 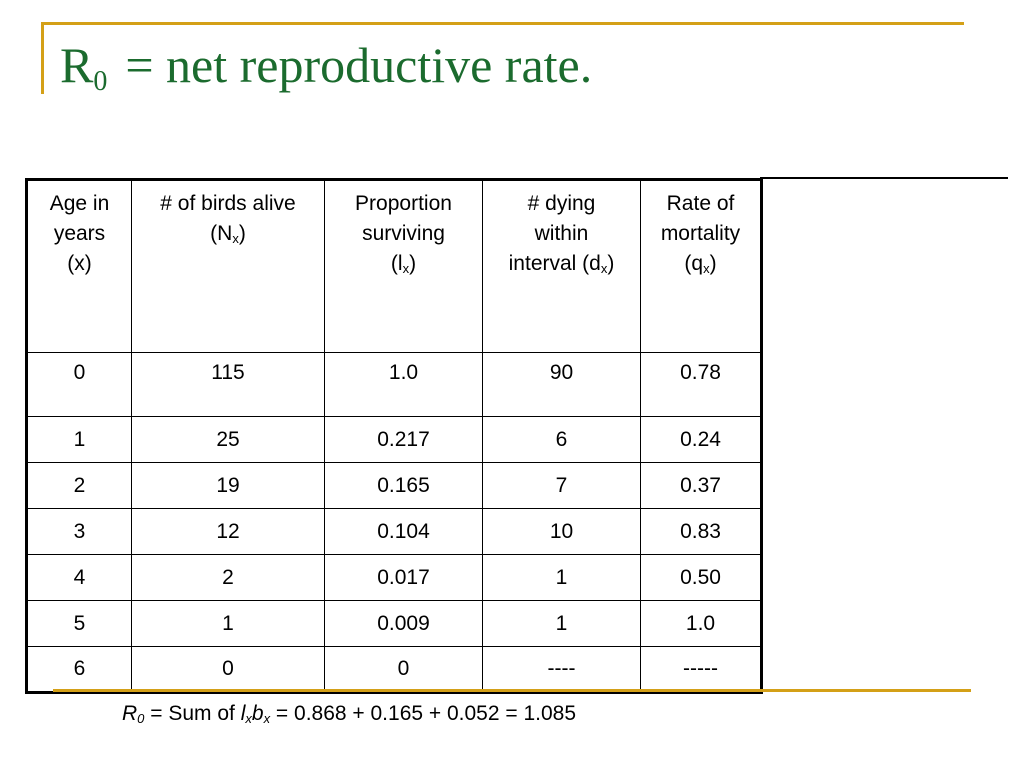 I want to click on cell-age: 4, so click(x=79, y=577).